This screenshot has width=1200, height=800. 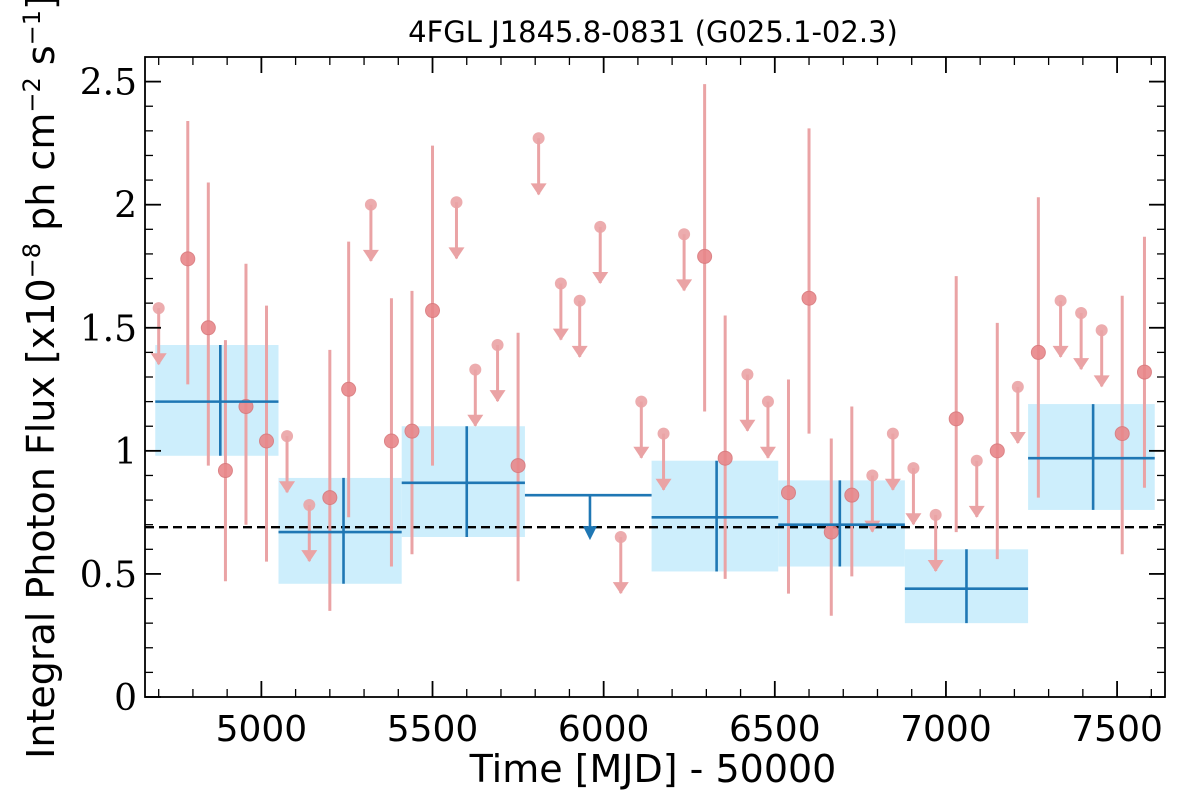 What do you see at coordinates (262, 729) in the screenshot?
I see `x-tick-label: 5000` at bounding box center [262, 729].